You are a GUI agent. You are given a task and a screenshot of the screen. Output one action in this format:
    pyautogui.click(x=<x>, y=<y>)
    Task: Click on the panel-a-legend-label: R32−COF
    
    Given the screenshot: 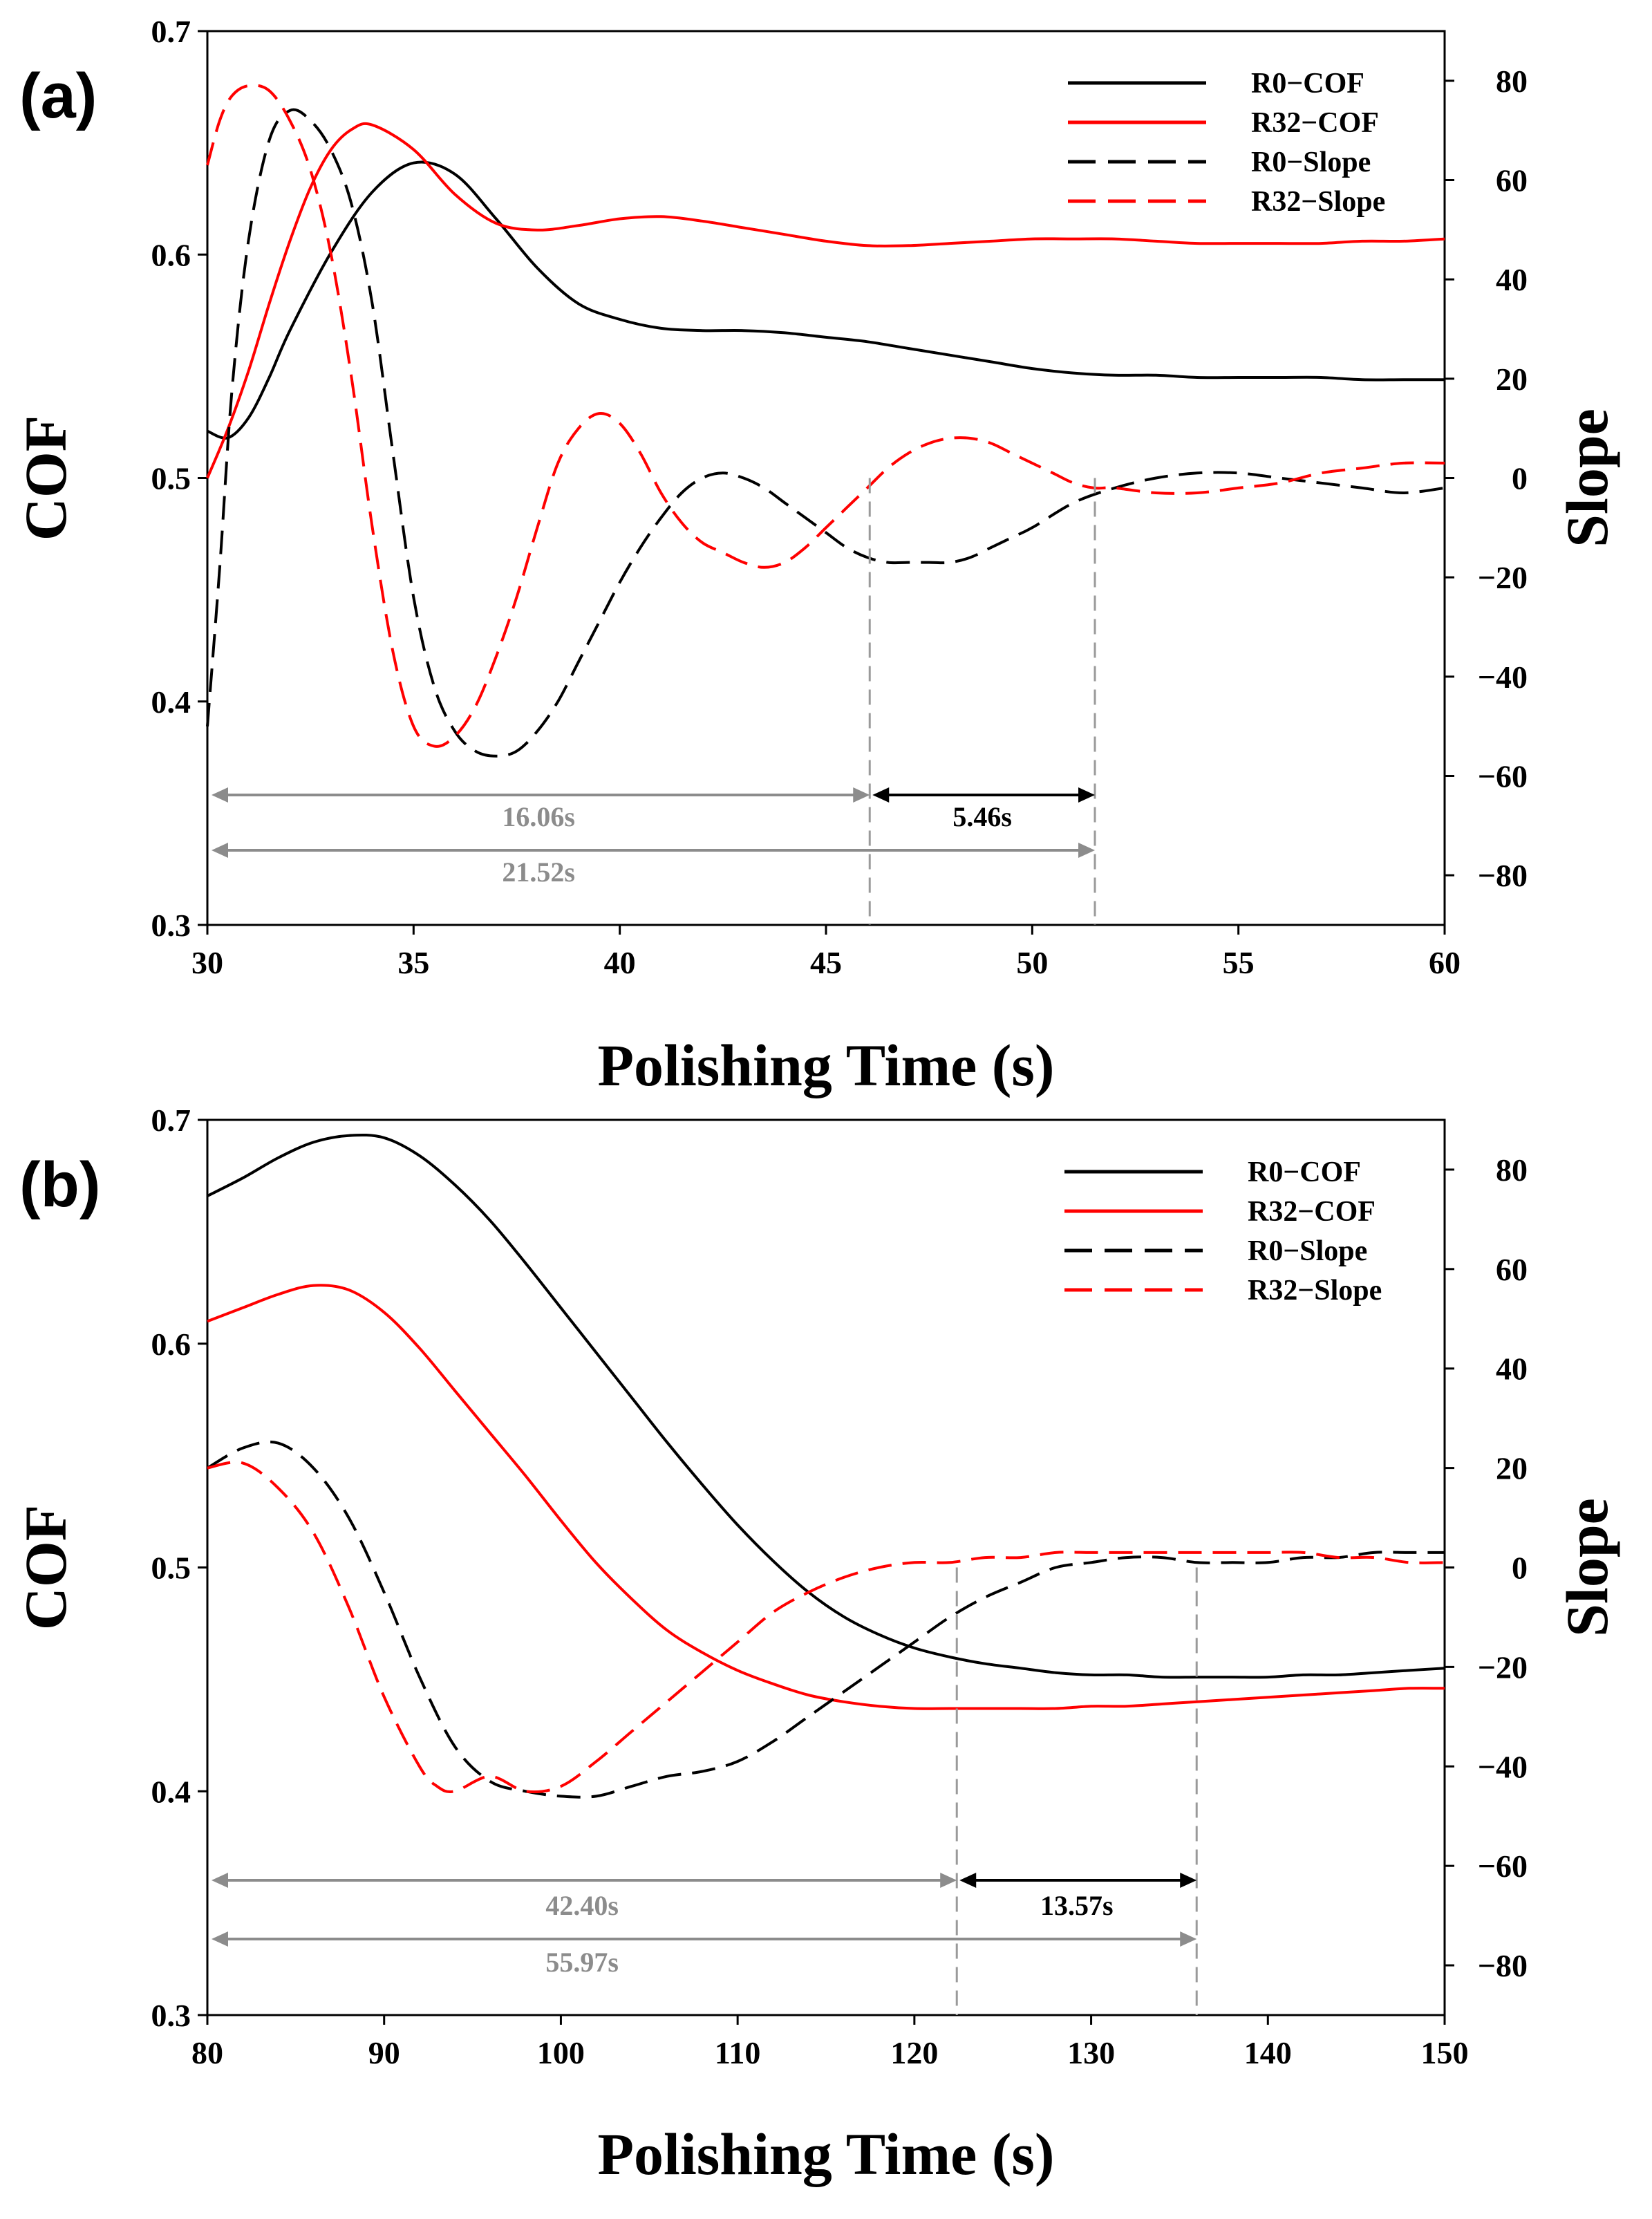 What is the action you would take?
    pyautogui.click(x=1315, y=123)
    